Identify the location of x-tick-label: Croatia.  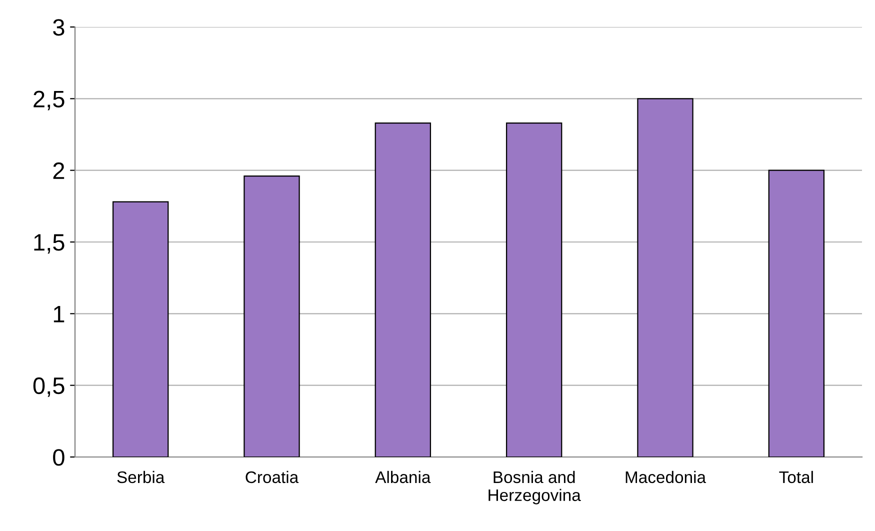
(272, 477).